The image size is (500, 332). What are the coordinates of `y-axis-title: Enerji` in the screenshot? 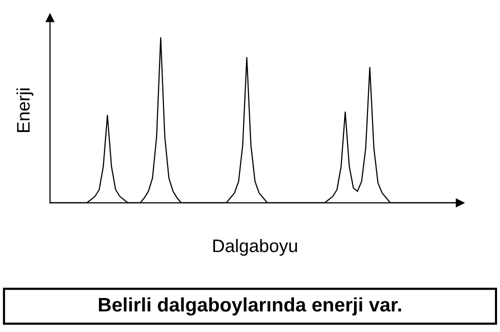 It's located at (25, 110).